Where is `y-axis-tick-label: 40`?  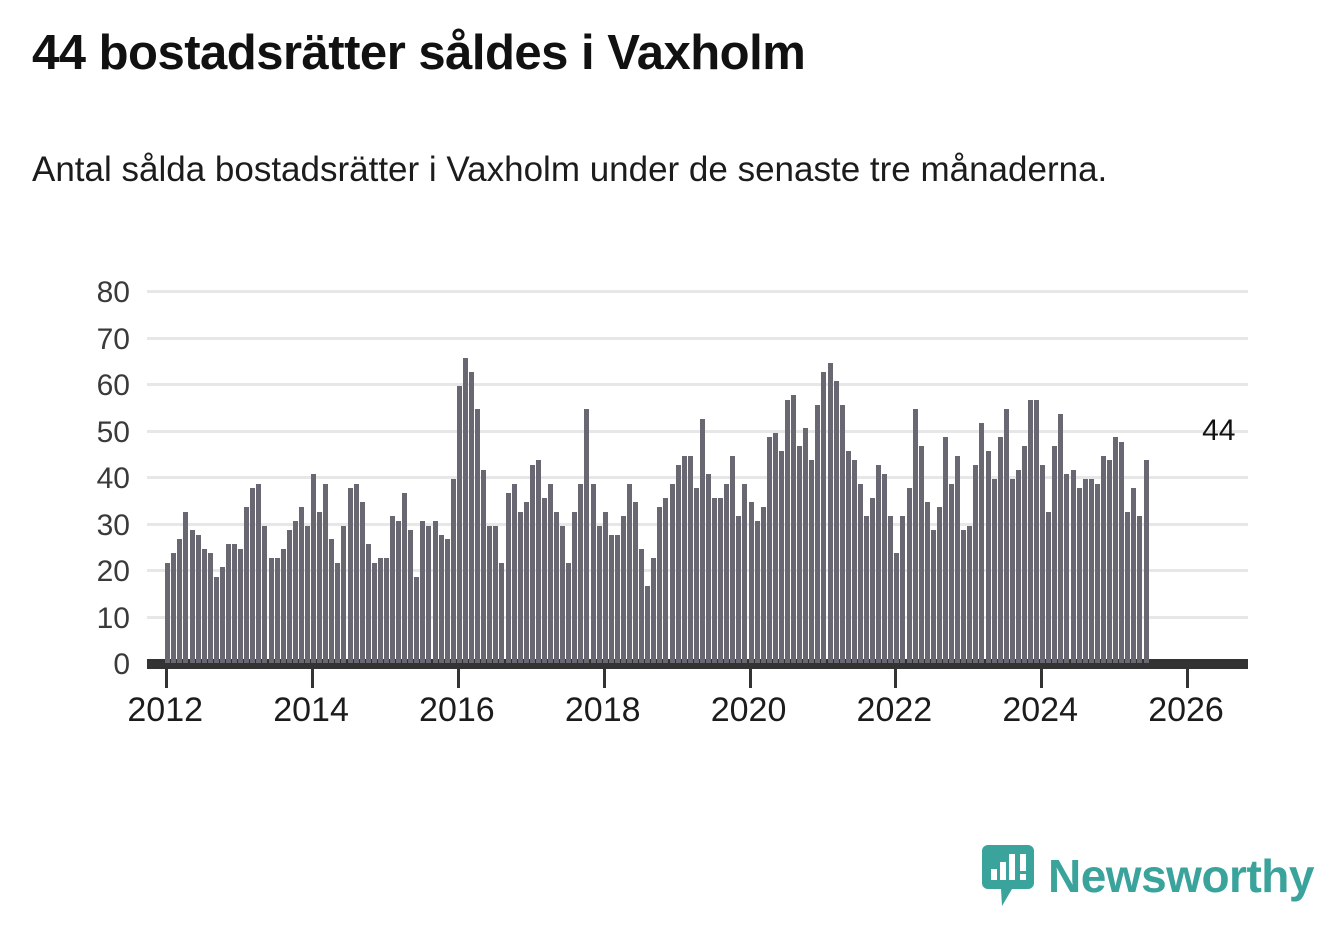
y-axis-tick-label: 40 is located at coordinates (113, 478).